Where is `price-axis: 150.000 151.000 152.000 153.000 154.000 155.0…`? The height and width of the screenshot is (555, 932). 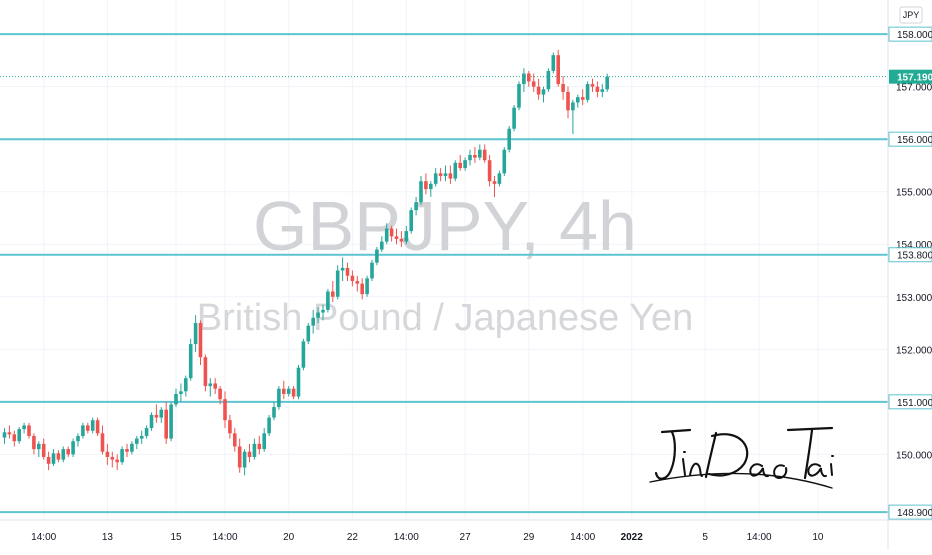
price-axis: 150.000 151.000 152.000 153.000 154.000 155.0… is located at coordinates (909, 275).